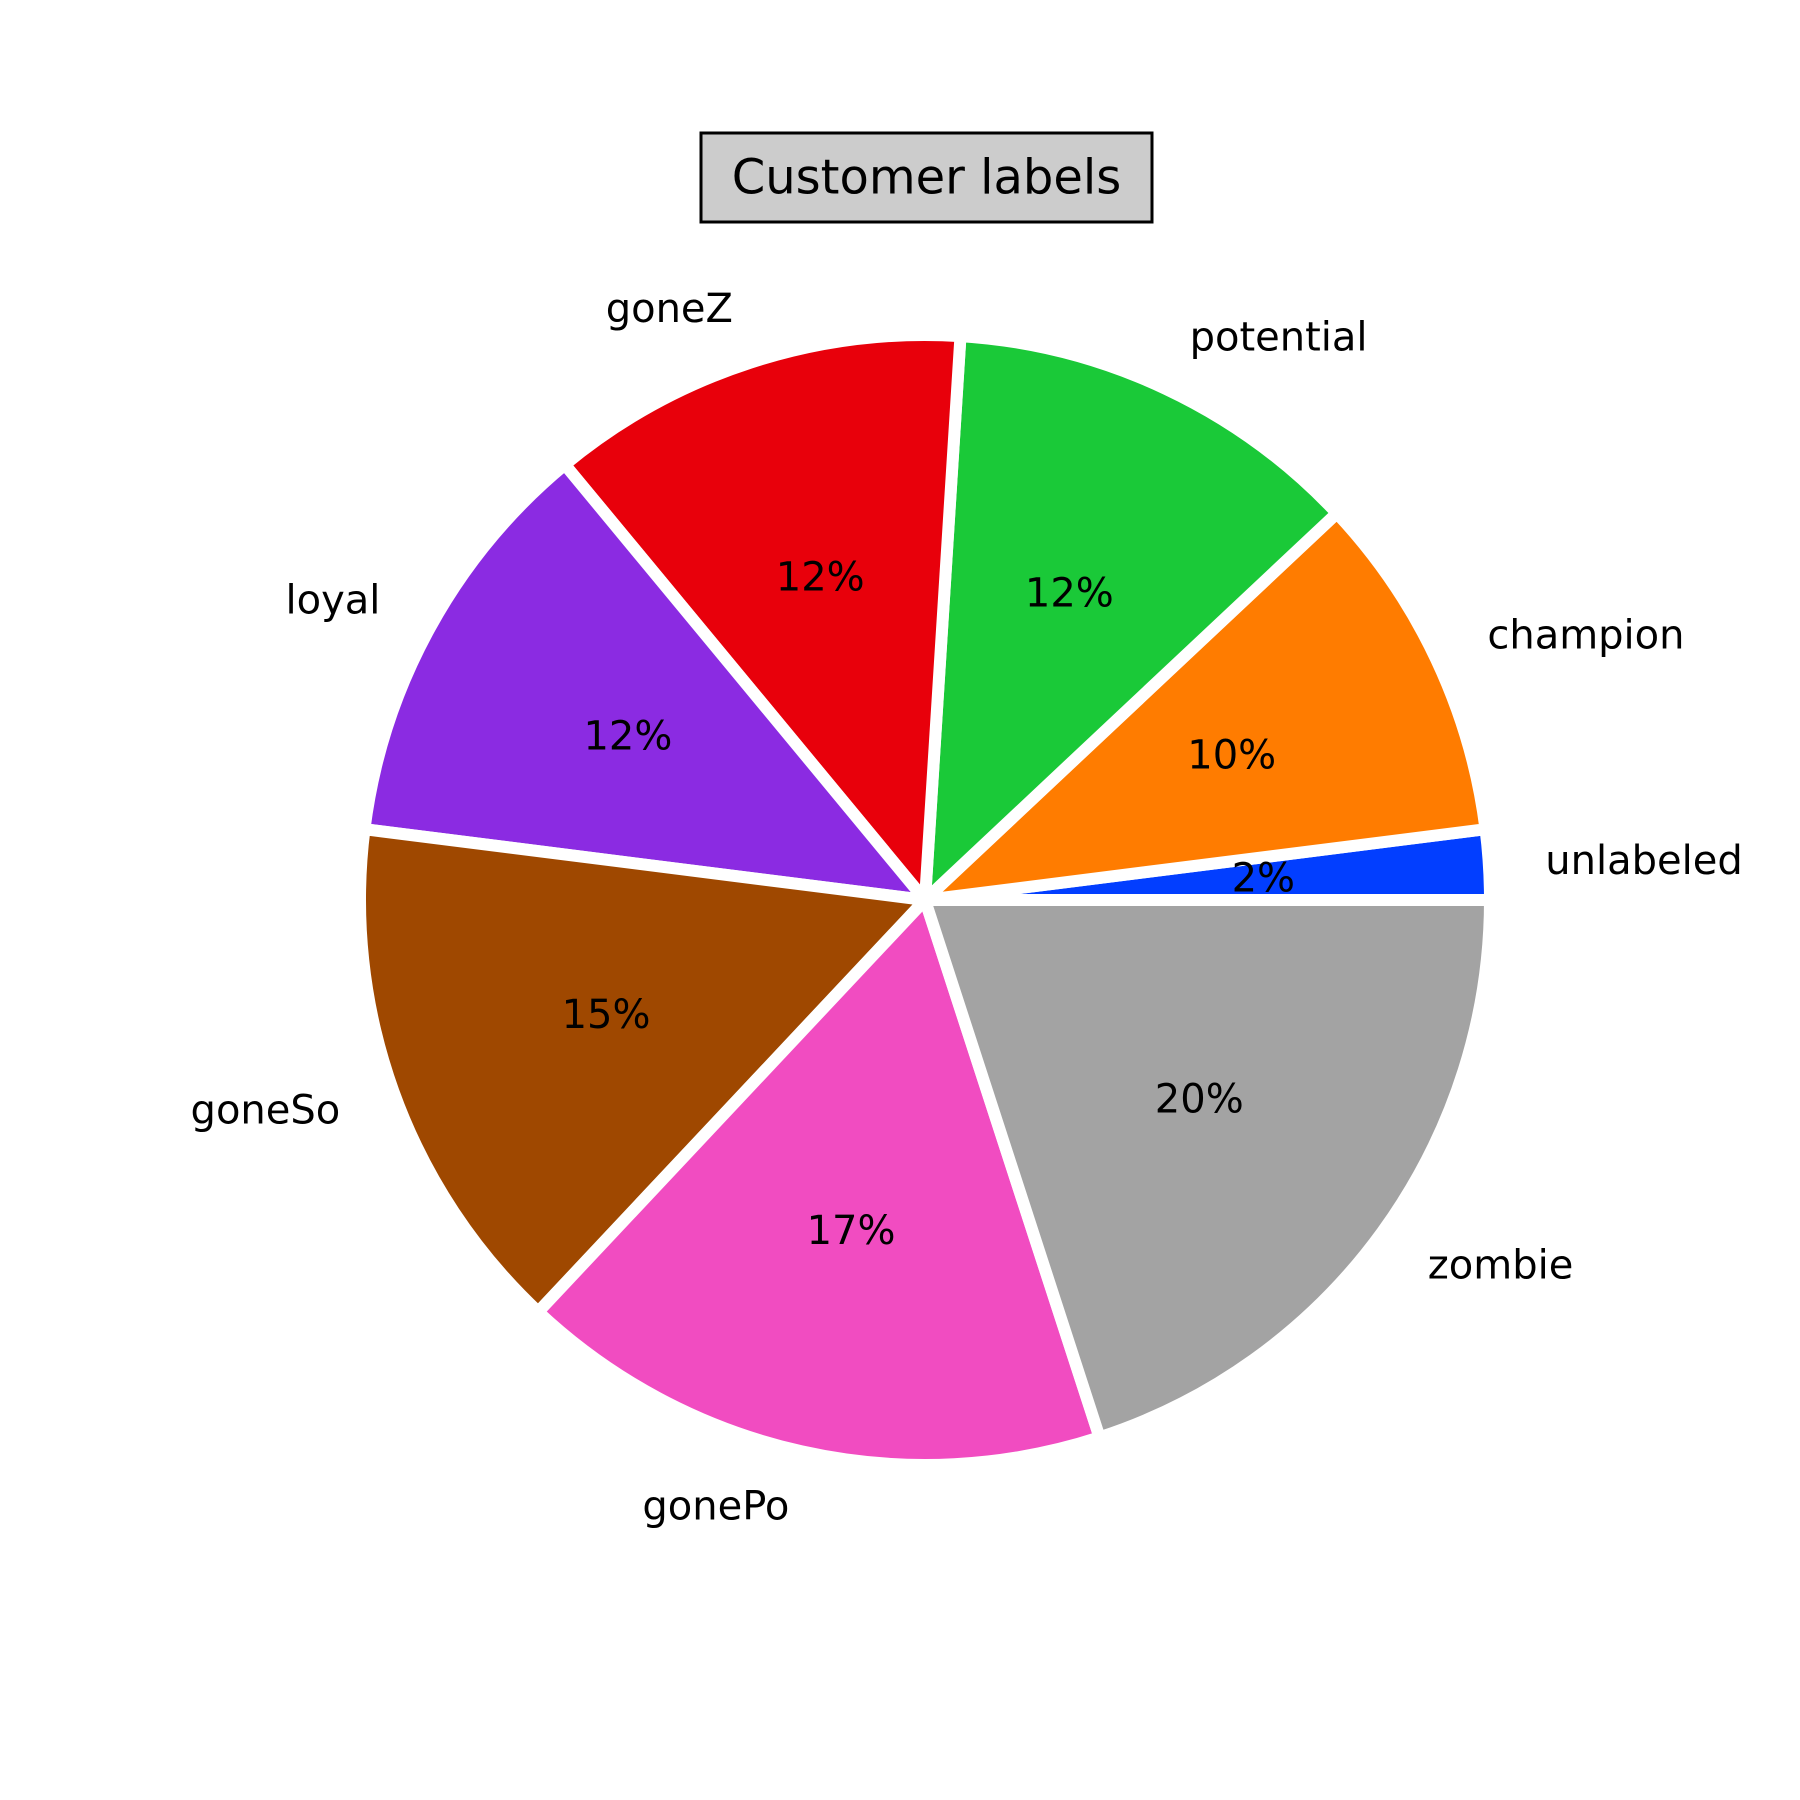  Describe the element at coordinates (1231, 756) in the screenshot. I see `slice-percent-champion: 10%` at that location.